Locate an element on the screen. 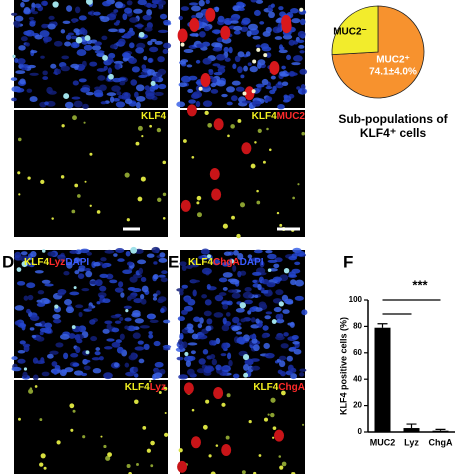 The height and width of the screenshot is (474, 474). image-label: KLF4MUC2 is located at coordinates (279, 116).